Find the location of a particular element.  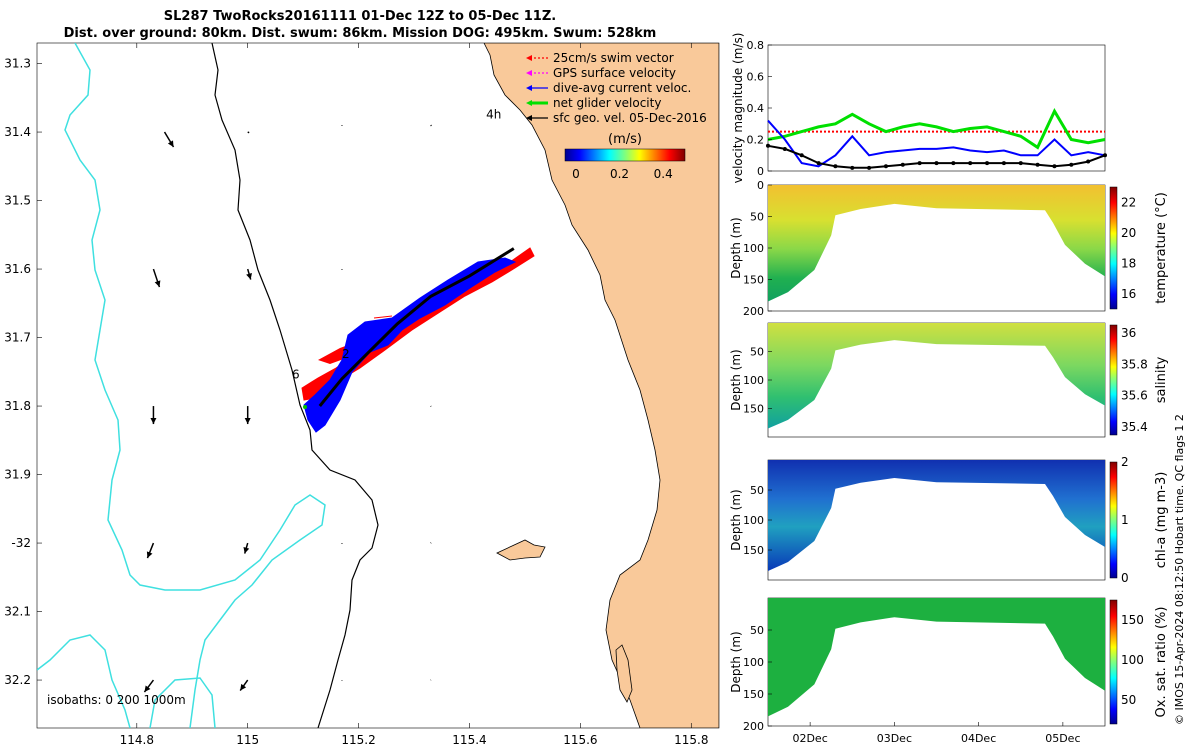

legend-entry: net glider velocity is located at coordinates (593, 103).